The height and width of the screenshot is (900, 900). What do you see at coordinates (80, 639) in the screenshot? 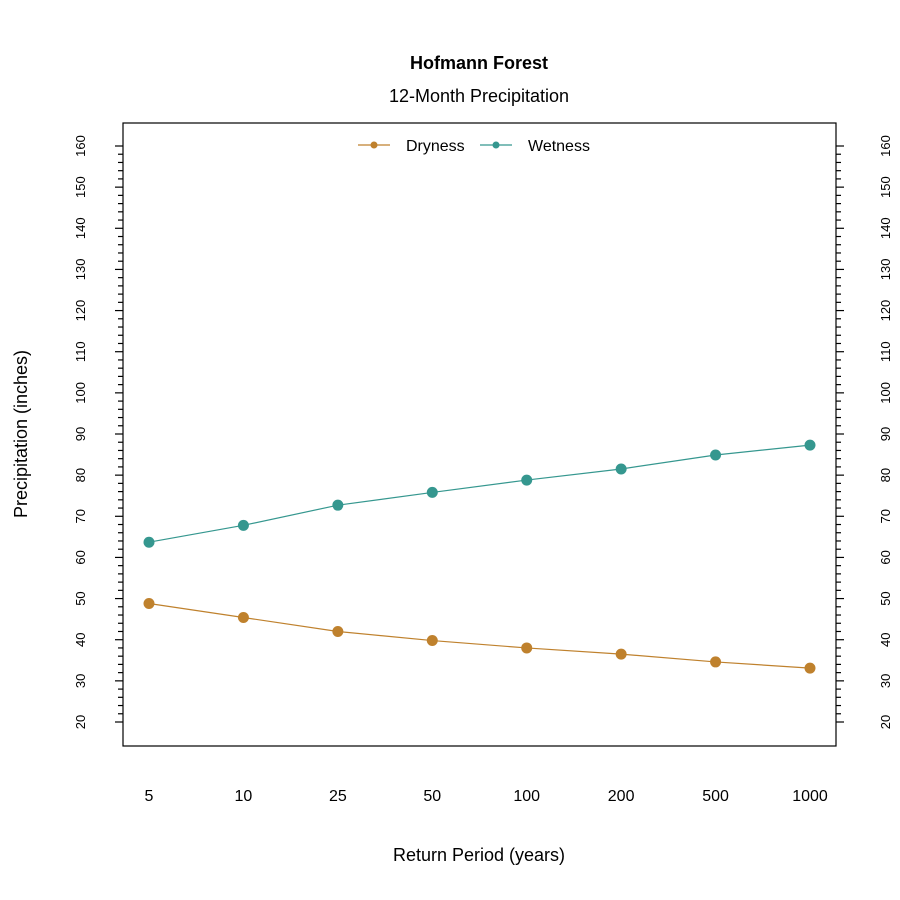
I see `y-tick-label-left: 40` at bounding box center [80, 639].